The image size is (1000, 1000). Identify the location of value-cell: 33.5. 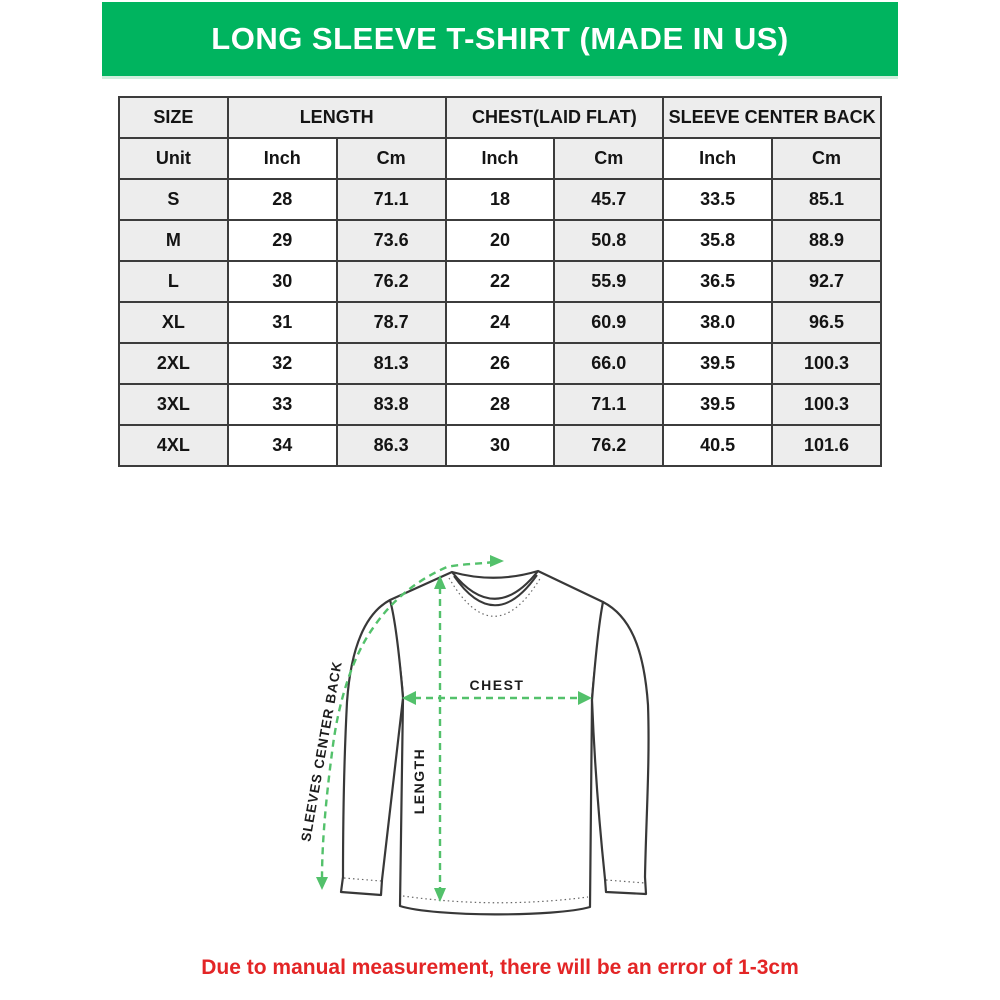
(718, 199).